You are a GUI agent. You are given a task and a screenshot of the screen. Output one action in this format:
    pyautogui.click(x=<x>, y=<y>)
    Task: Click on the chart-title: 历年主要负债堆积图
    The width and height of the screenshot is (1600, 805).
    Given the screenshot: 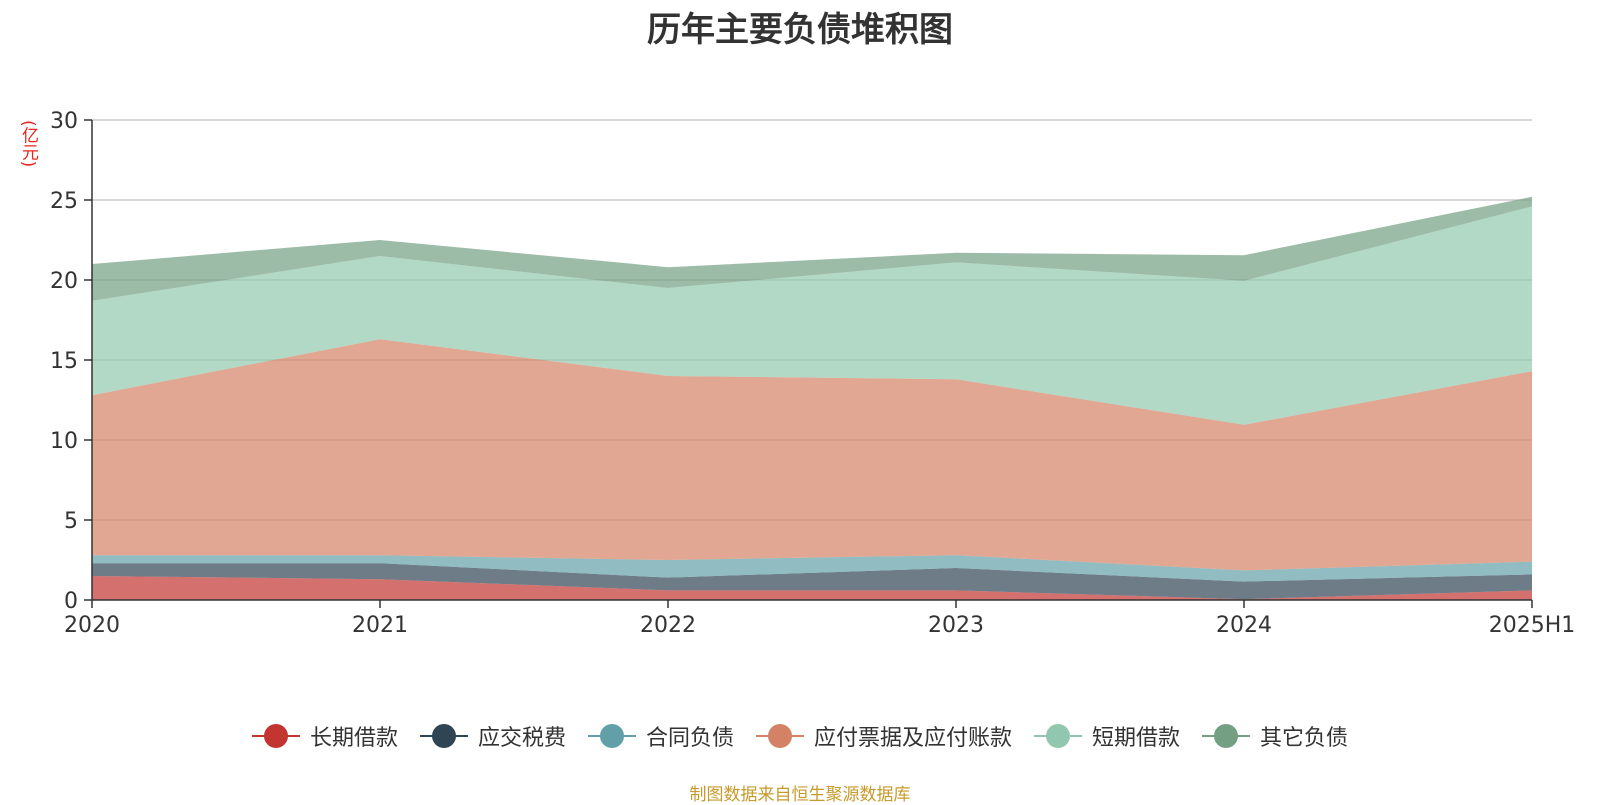 What is the action you would take?
    pyautogui.click(x=800, y=30)
    